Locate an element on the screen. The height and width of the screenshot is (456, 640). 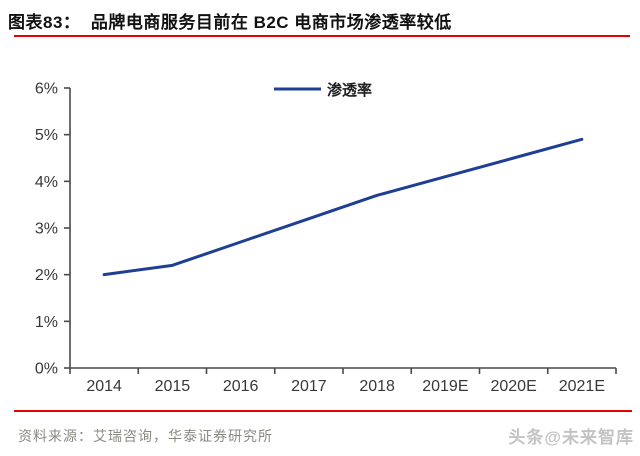
y-axis-label: 5% is located at coordinates (46, 135).